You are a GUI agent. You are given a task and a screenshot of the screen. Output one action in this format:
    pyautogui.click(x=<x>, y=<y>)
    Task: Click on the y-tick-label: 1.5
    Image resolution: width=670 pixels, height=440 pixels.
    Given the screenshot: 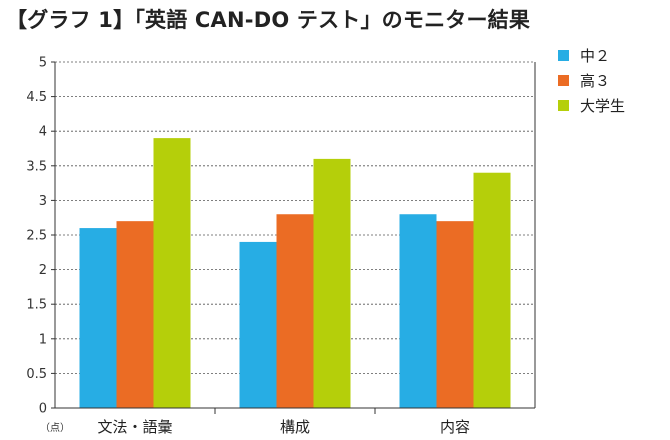 What is the action you would take?
    pyautogui.click(x=36, y=305)
    